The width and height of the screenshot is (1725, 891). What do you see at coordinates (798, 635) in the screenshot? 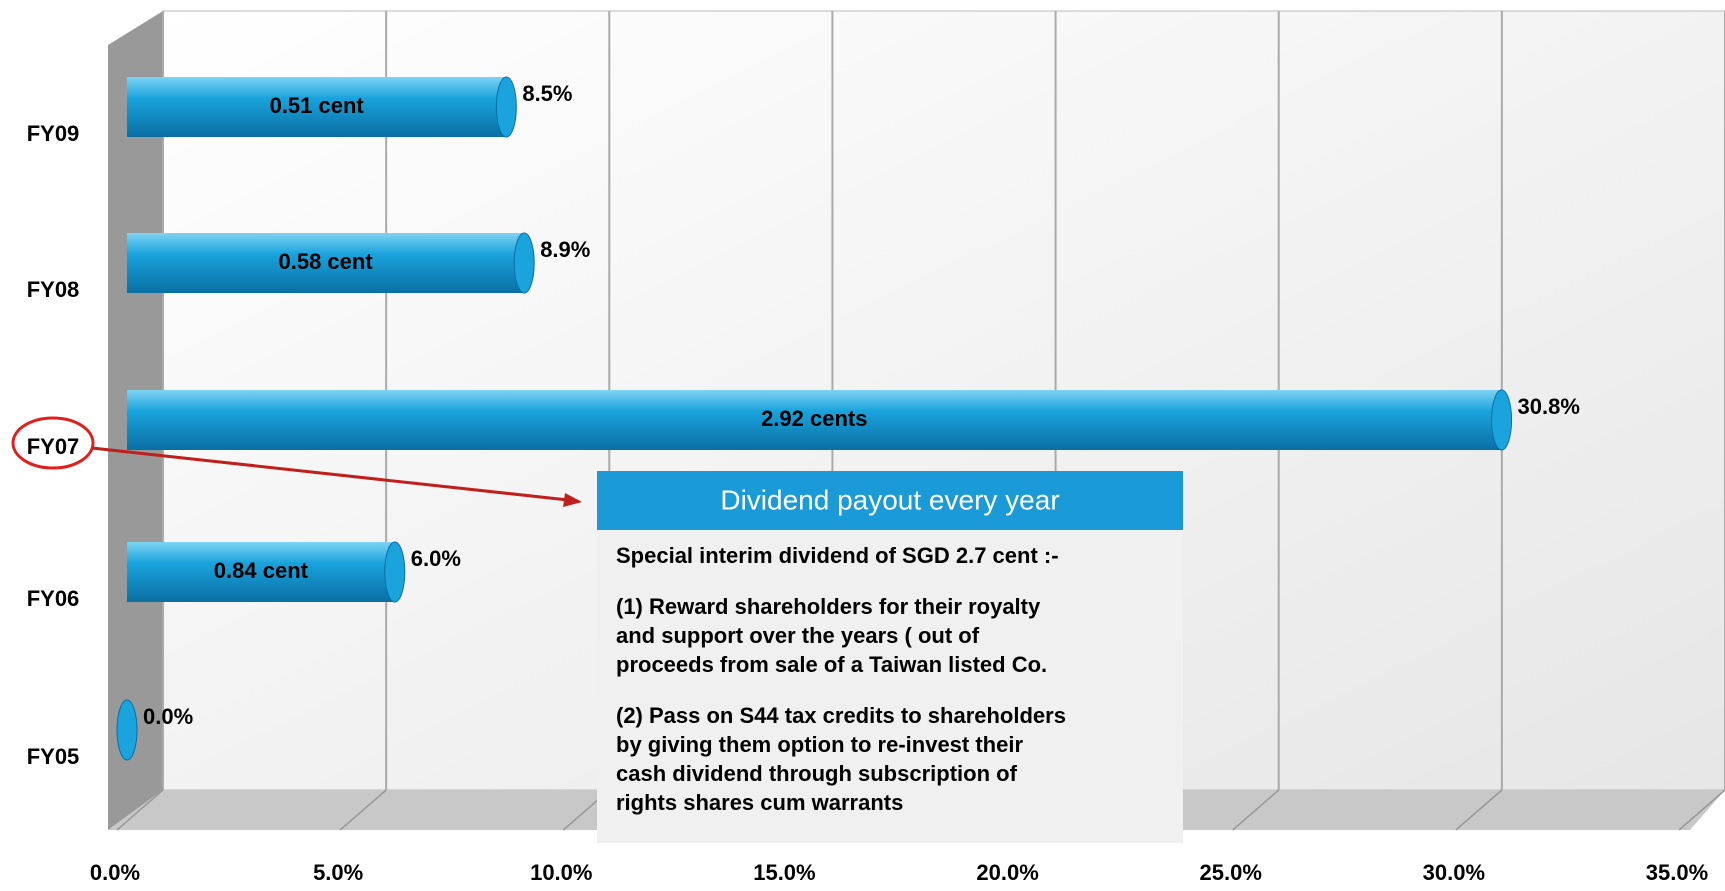
I see `annotation-line: and support over the years ( out of` at bounding box center [798, 635].